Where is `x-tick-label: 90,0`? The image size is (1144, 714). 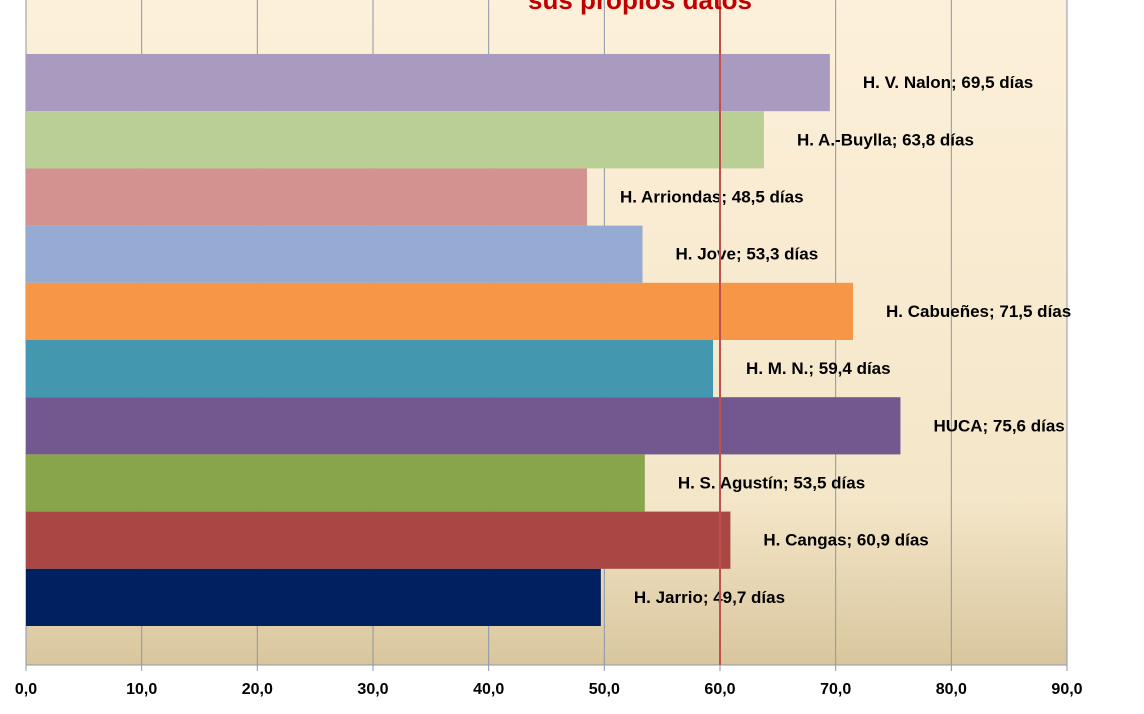
x-tick-label: 90,0 is located at coordinates (1066, 689).